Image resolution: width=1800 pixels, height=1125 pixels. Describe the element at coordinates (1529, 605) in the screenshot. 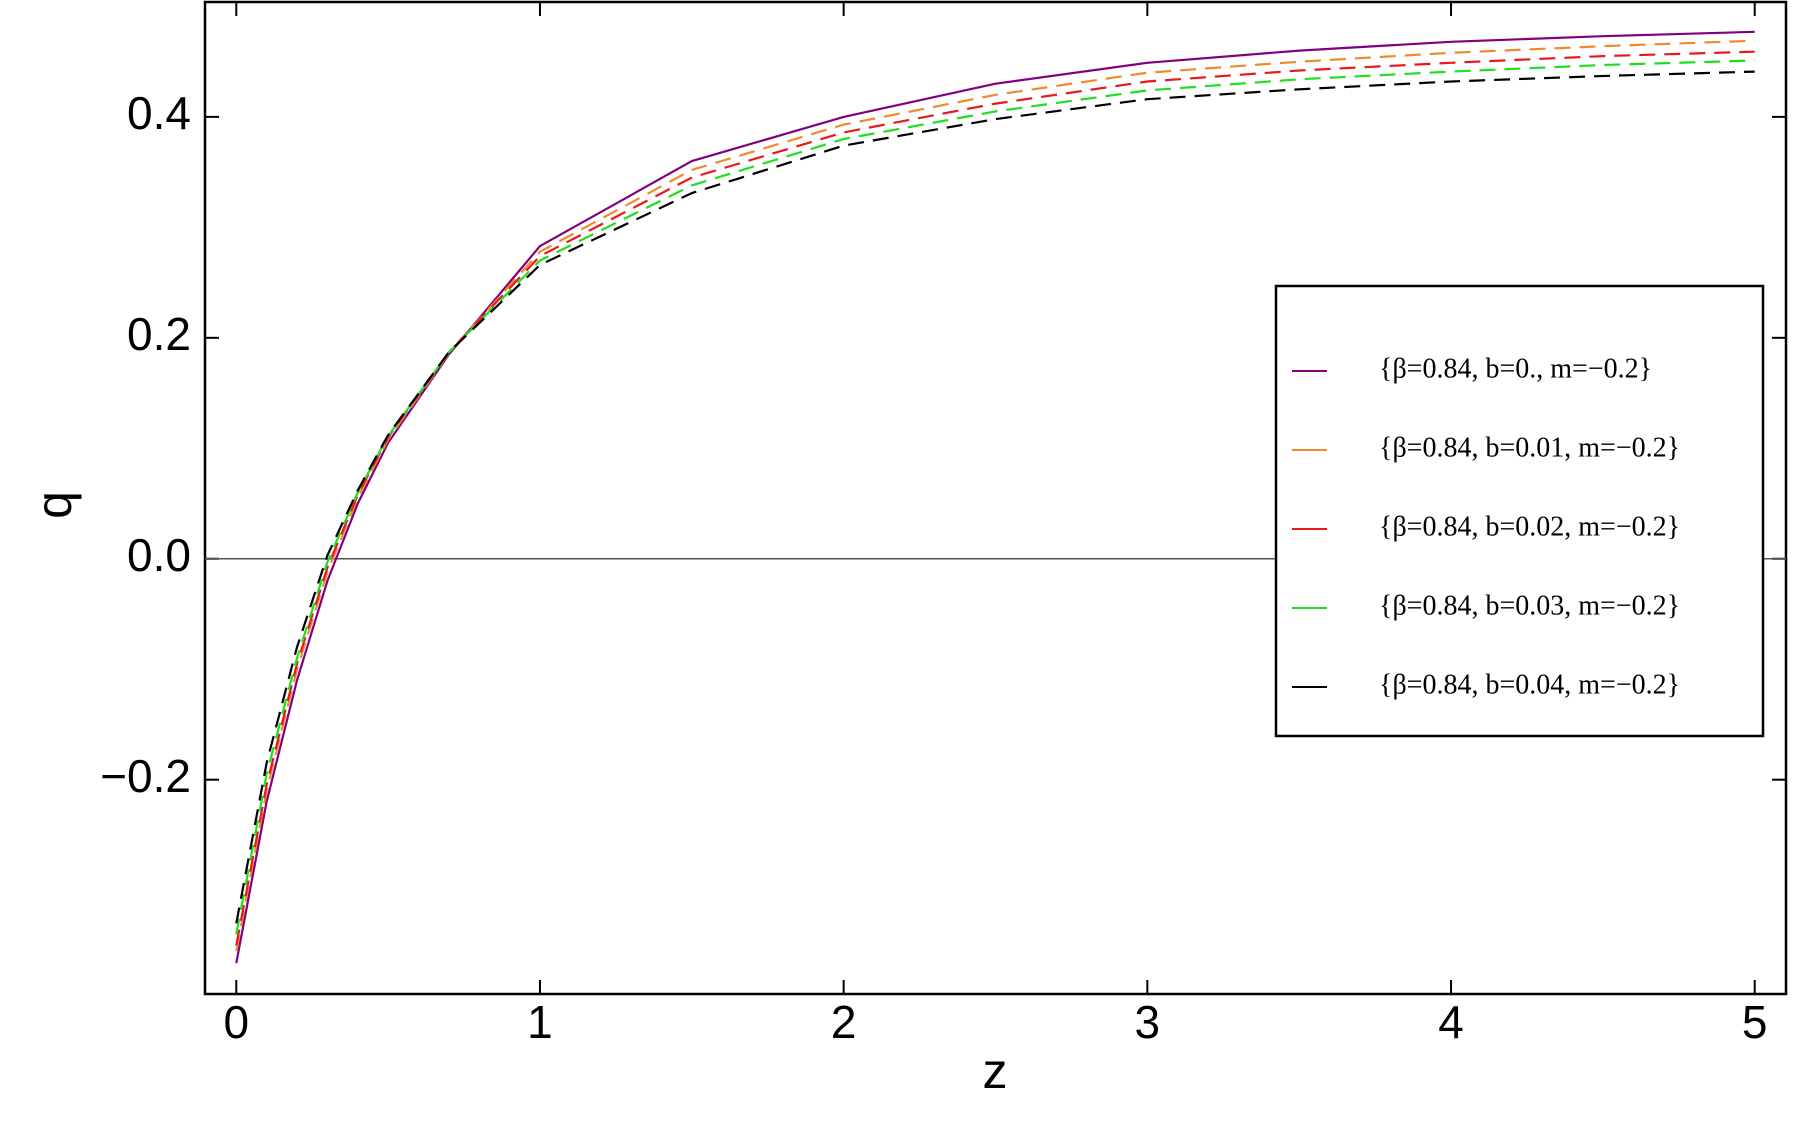

I see `legend-label: {β=0.84, b=0.03, m=−0.2}` at that location.